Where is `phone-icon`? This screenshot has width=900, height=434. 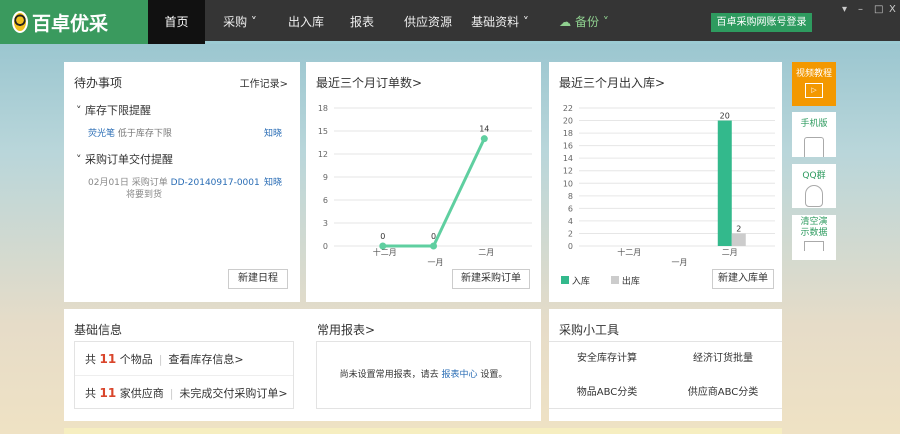
phone-icon is located at coordinates (814, 147).